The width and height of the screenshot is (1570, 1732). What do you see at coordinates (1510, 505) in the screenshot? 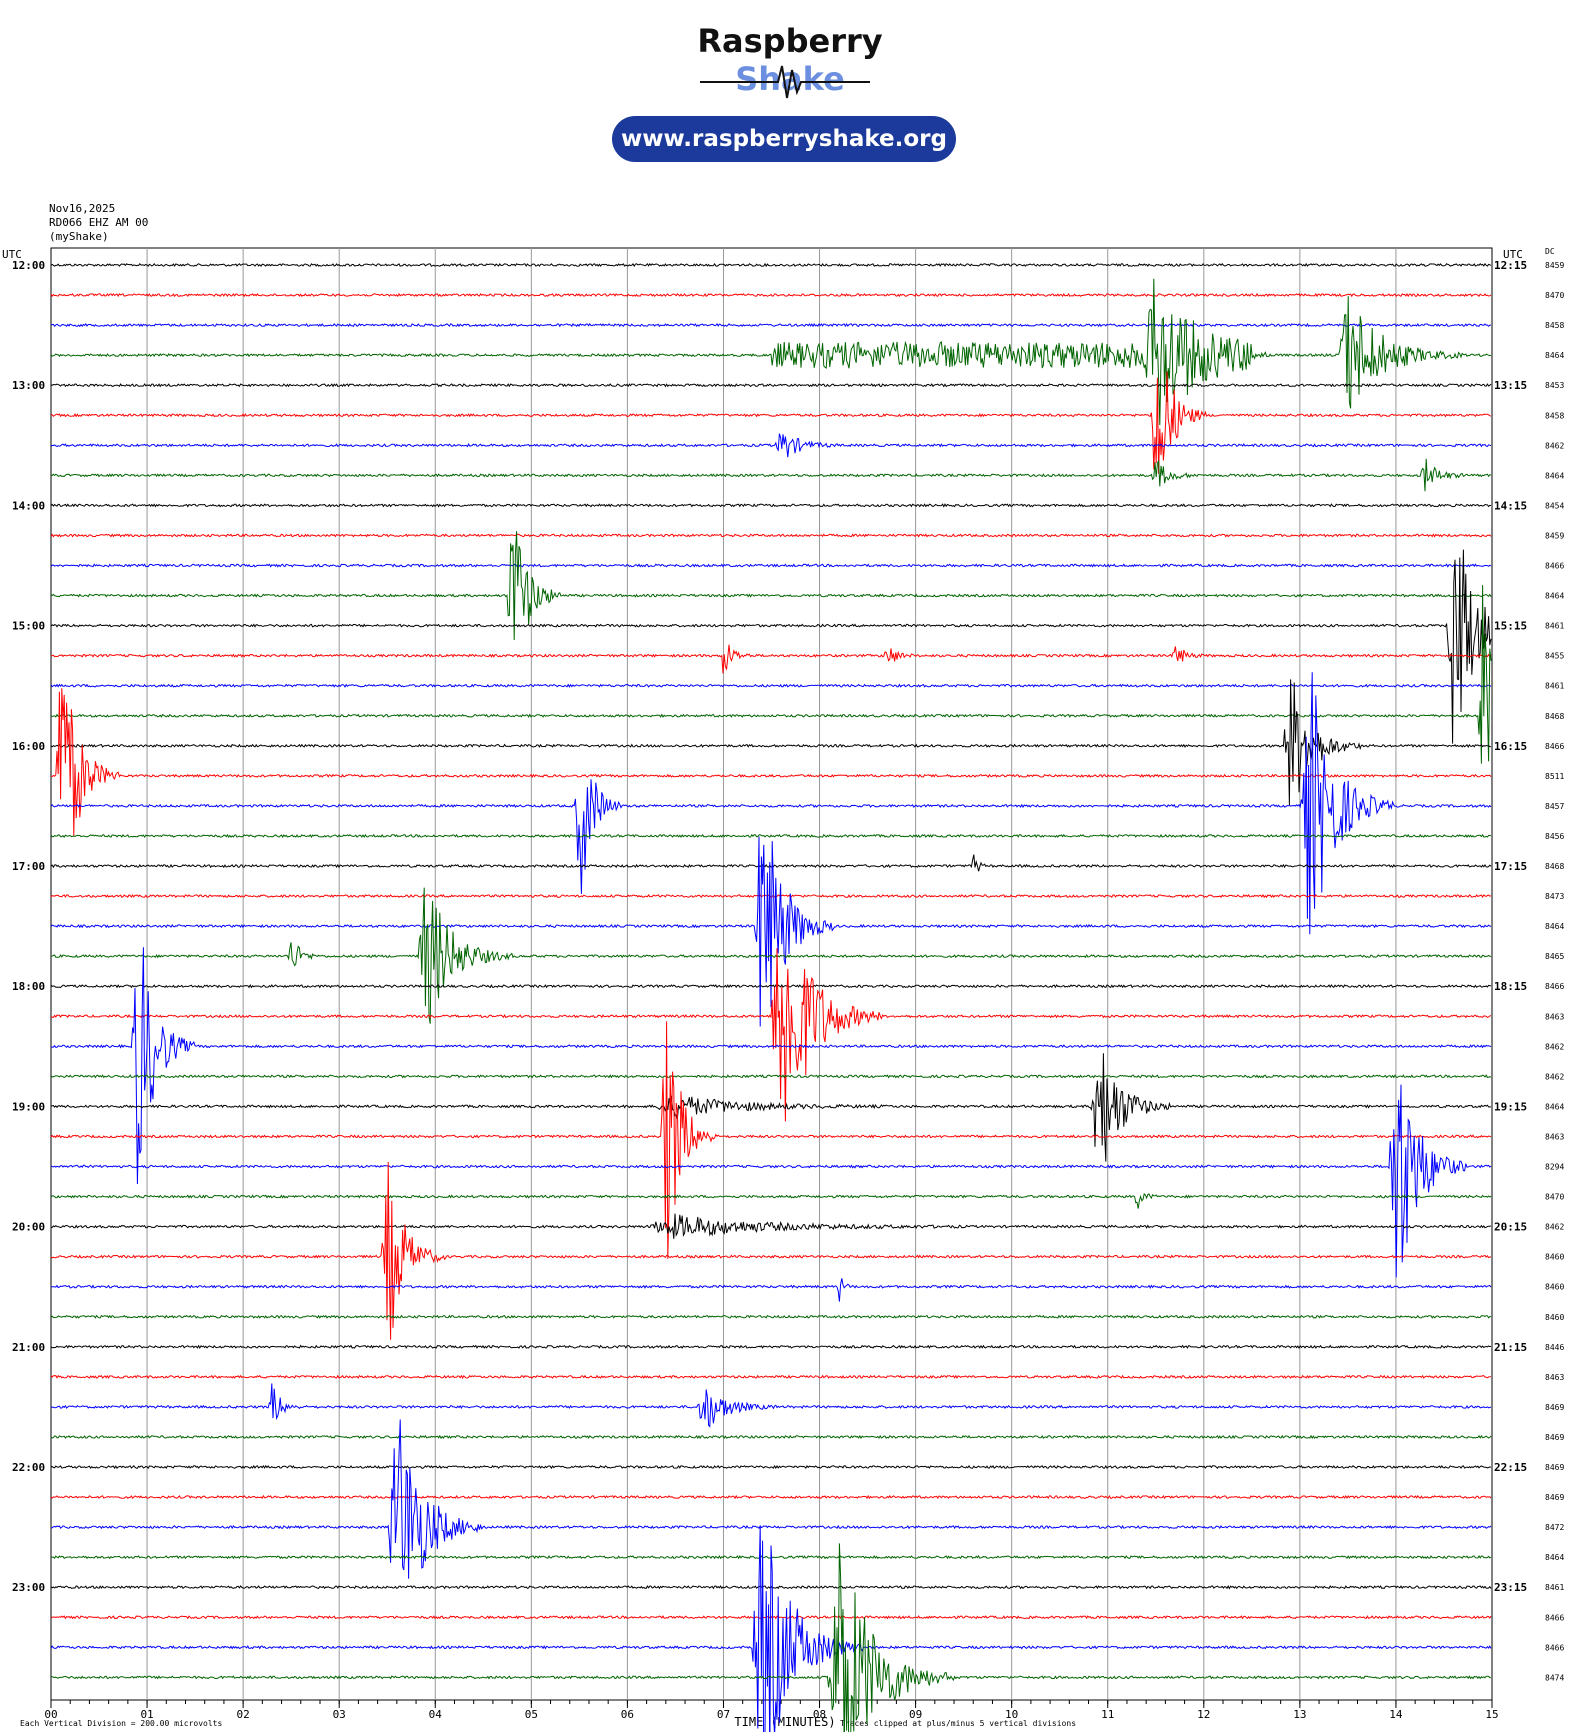
I see `right-hour-label: 14:15` at bounding box center [1510, 505].